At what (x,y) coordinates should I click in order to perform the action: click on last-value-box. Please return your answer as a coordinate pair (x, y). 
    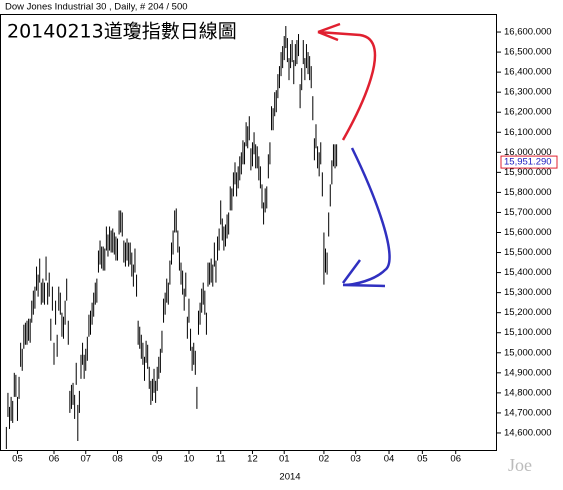
    Looking at the image, I should click on (529, 162).